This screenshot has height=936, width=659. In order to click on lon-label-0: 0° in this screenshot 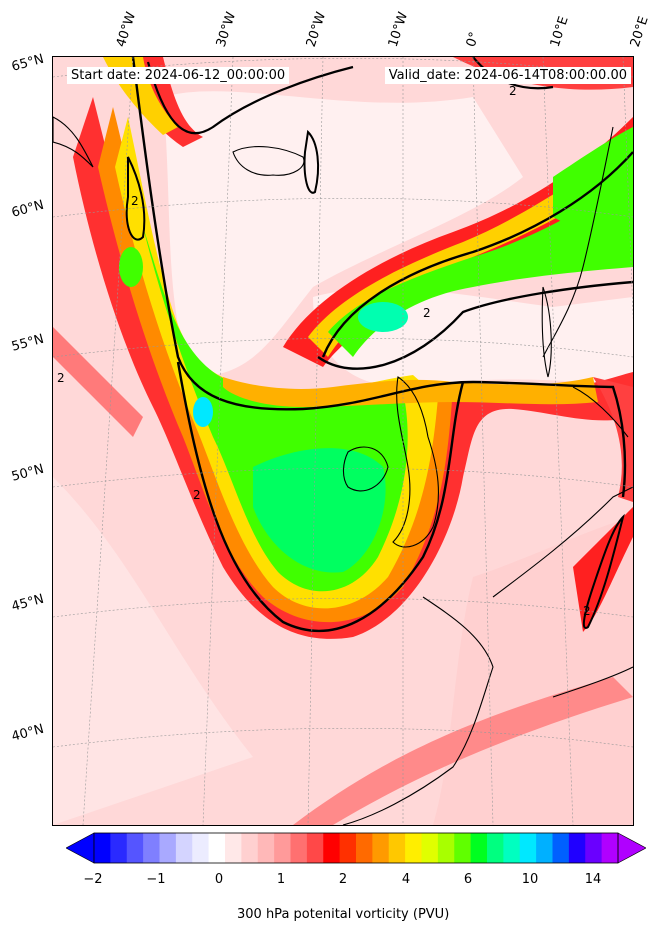, I will do `click(473, 39)`.